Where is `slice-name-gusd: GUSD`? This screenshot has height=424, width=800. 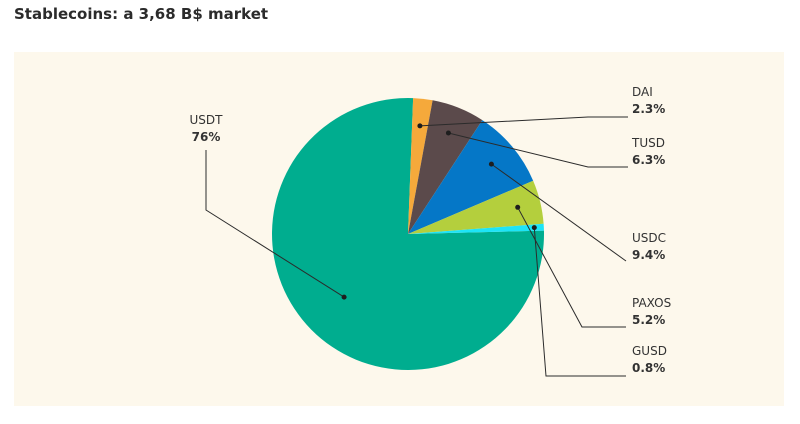 slice-name-gusd: GUSD is located at coordinates (649, 351).